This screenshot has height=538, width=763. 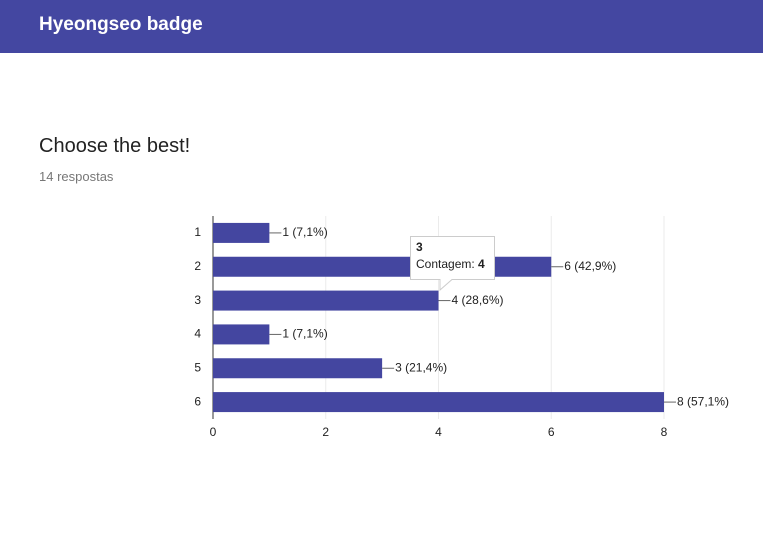 I want to click on value-label: 3 (21,4%), so click(x=421, y=367).